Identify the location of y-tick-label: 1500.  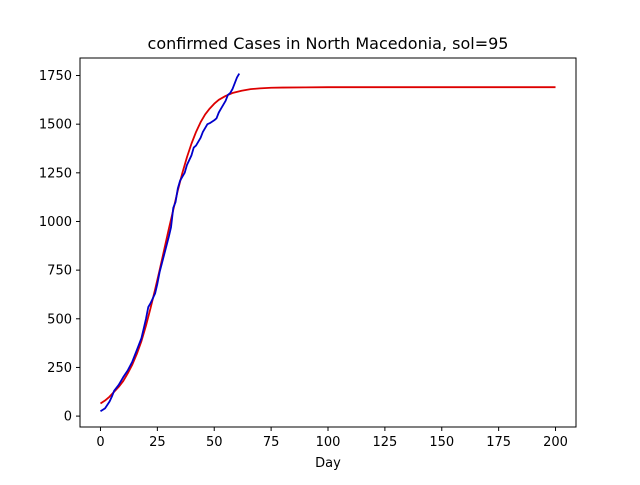
(55, 125).